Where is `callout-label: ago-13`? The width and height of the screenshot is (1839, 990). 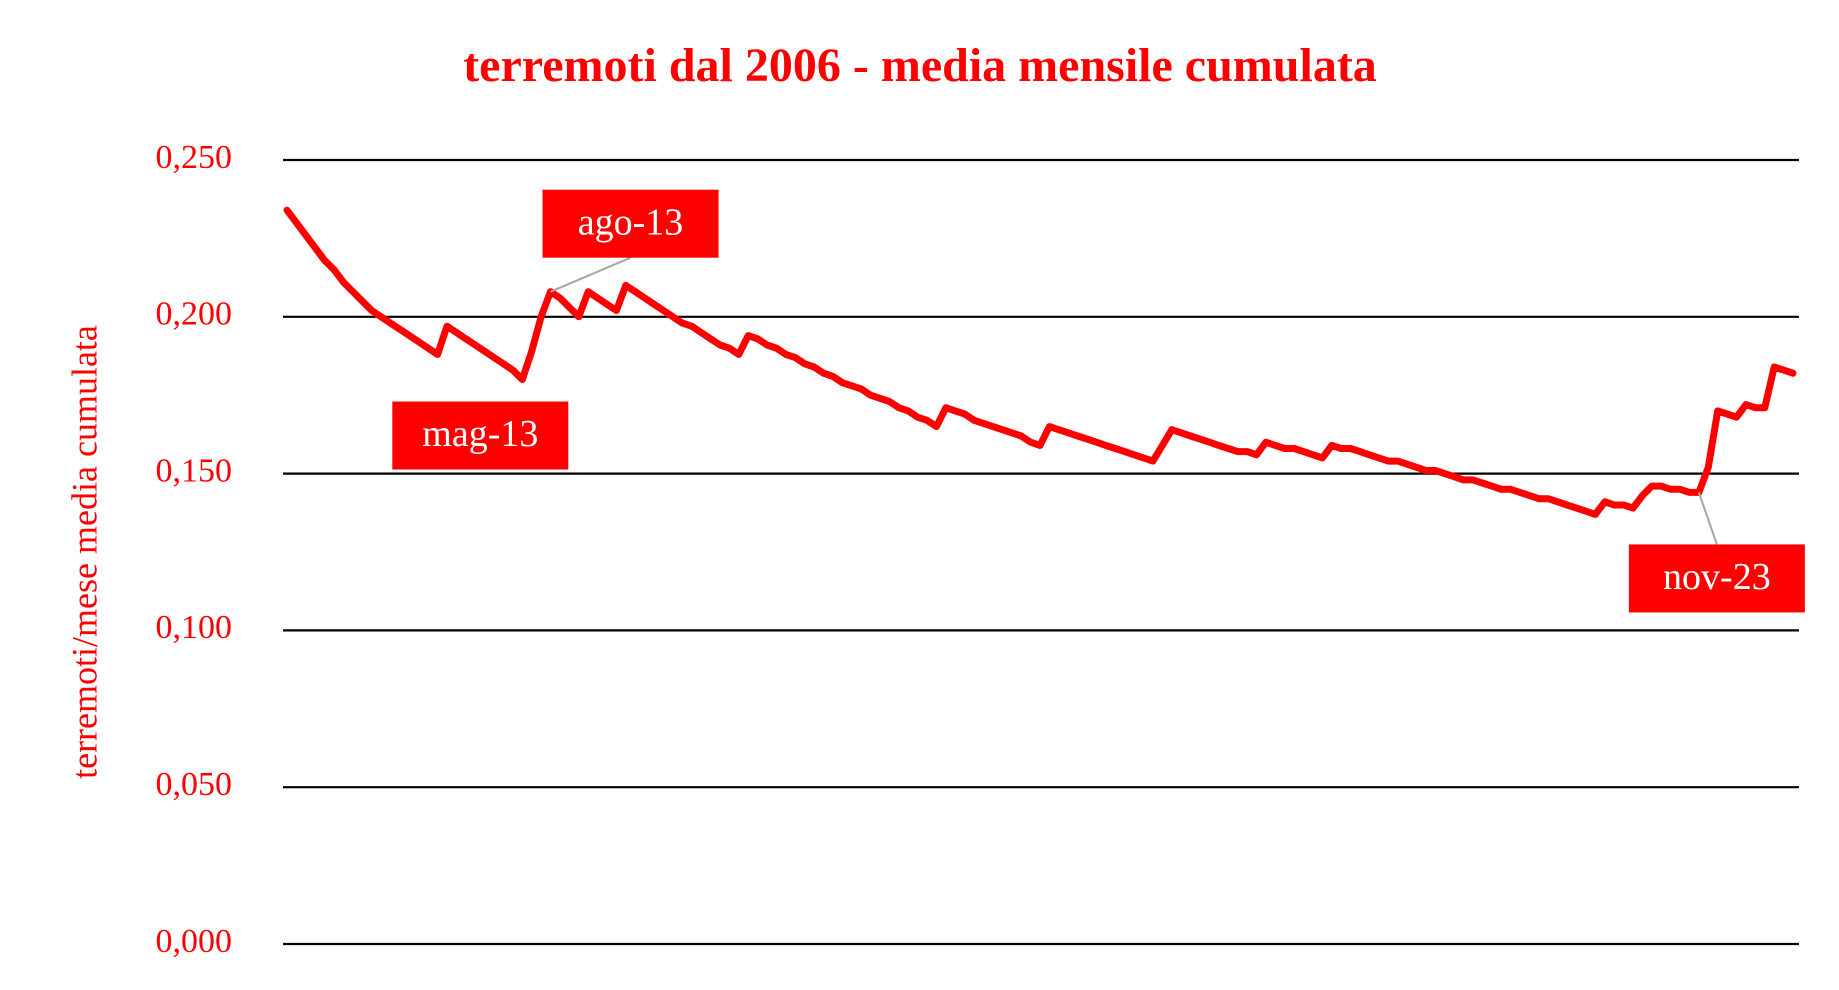
callout-label: ago-13 is located at coordinates (631, 222).